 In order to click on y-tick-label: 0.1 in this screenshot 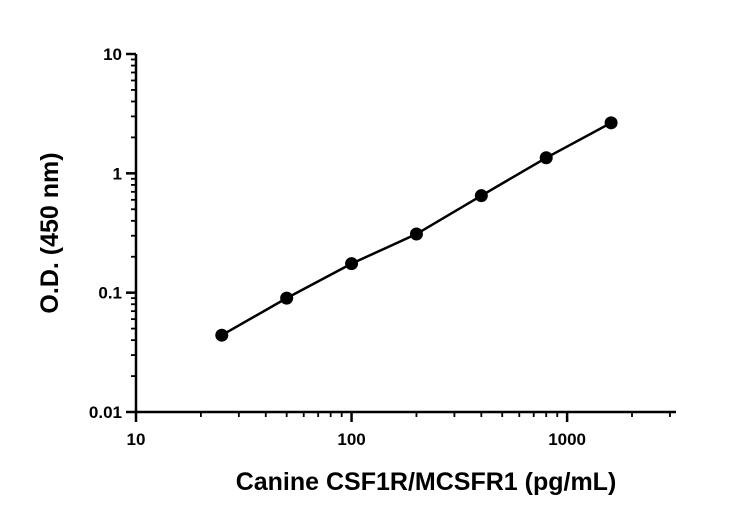, I will do `click(110, 293)`.